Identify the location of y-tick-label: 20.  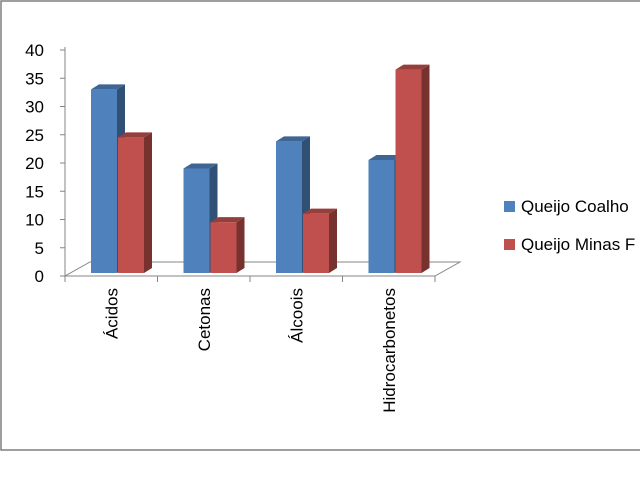
(34, 163).